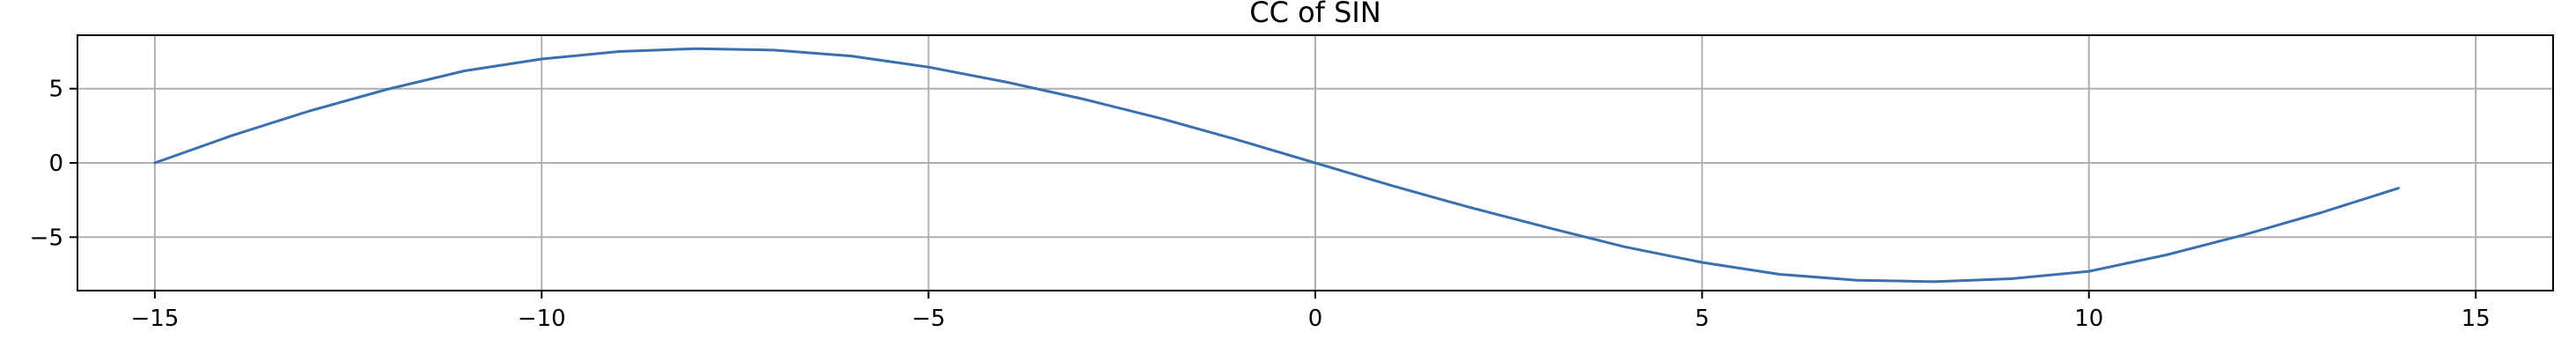  I want to click on y-tick-label: −5, so click(46, 238).